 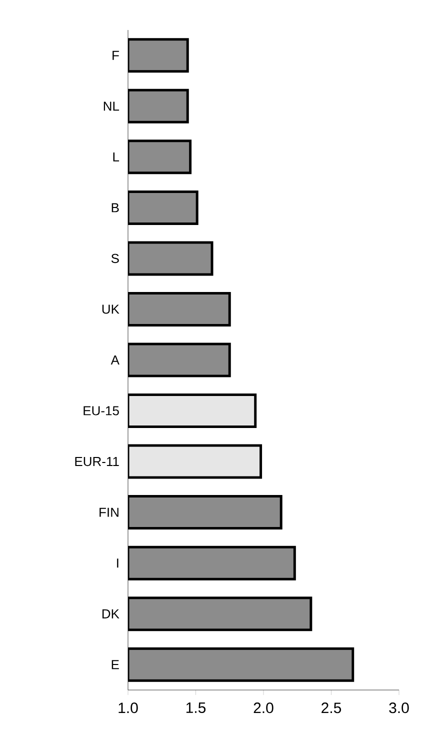 I want to click on y-tick-label: L, so click(x=116, y=157).